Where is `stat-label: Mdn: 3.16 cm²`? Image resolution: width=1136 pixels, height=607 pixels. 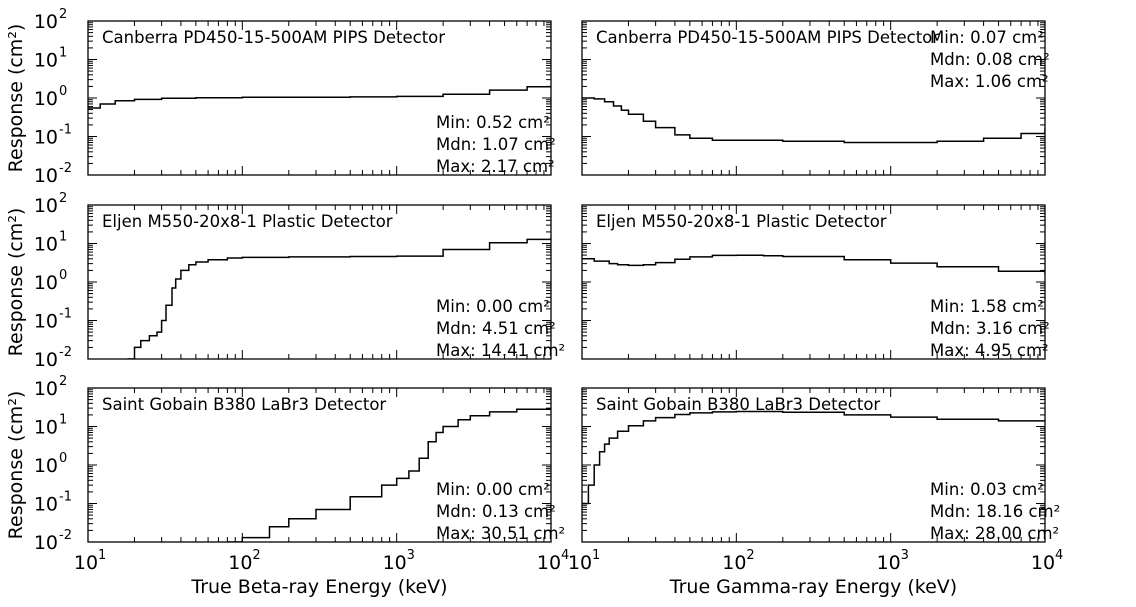
stat-label: Mdn: 3.16 cm² is located at coordinates (990, 328).